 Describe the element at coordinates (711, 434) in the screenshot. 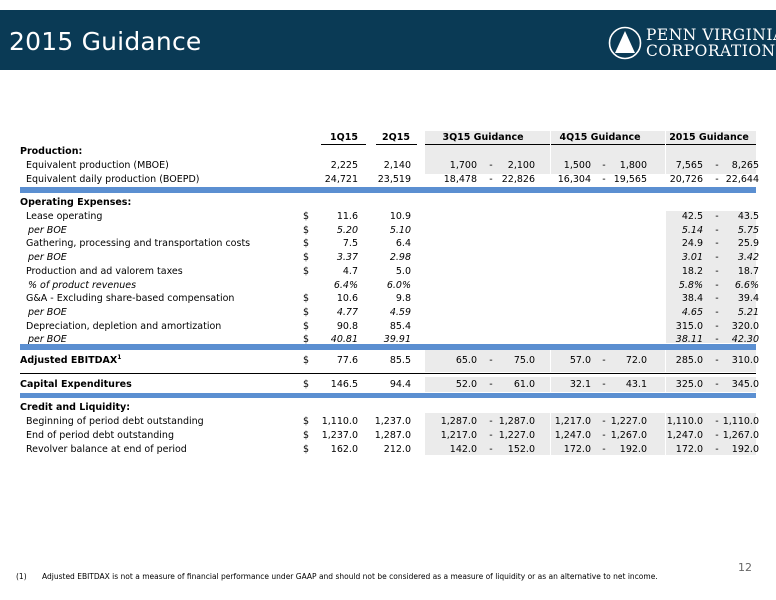

I see `fy-credit-shade` at that location.